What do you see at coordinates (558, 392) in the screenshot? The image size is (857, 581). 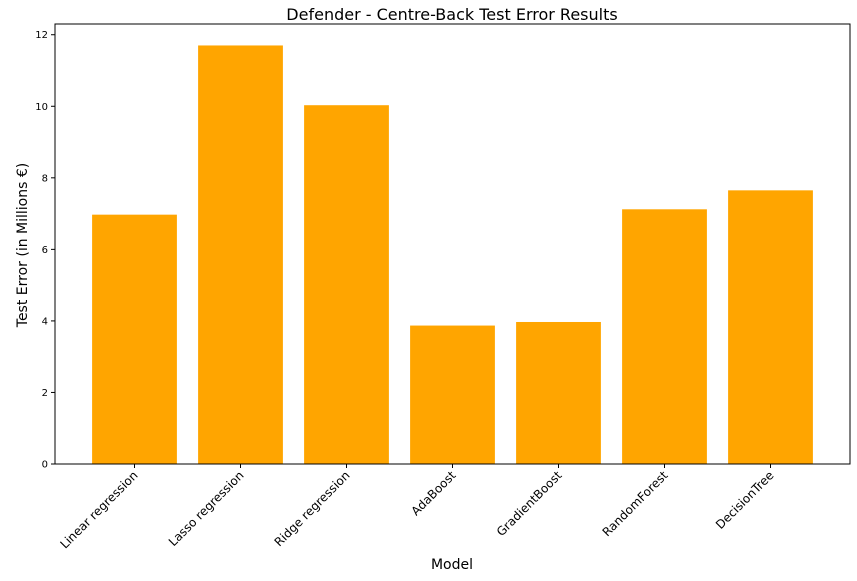 I see `bar-gradientboost` at bounding box center [558, 392].